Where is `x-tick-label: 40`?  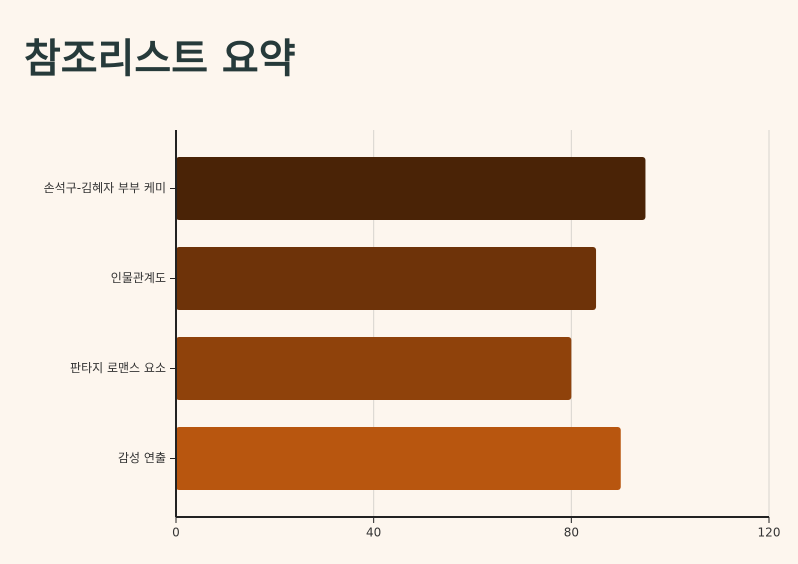
x-tick-label: 40 is located at coordinates (373, 533).